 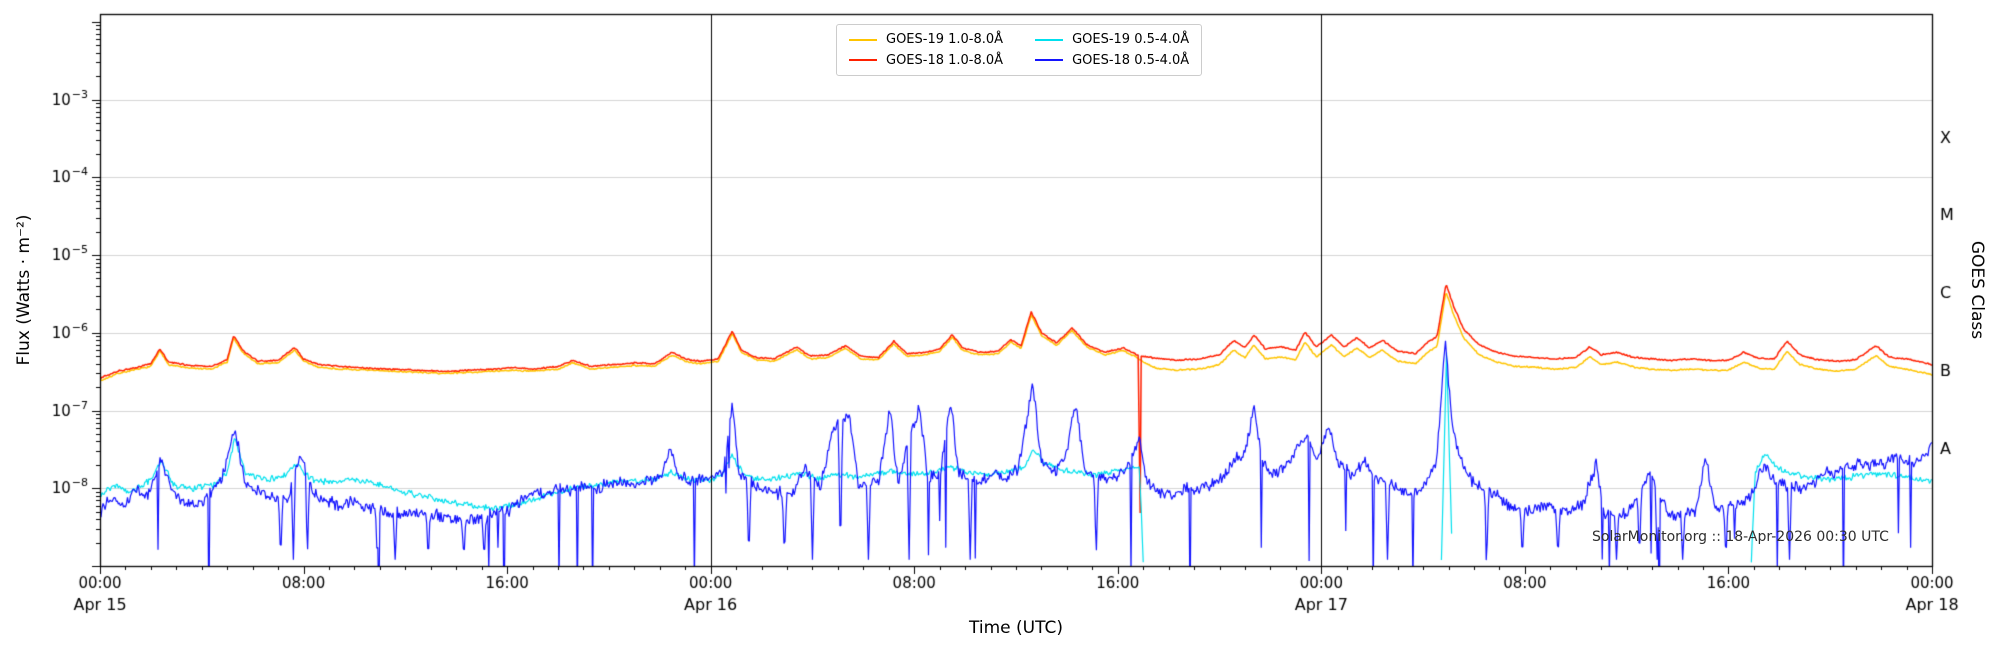 What do you see at coordinates (945, 60) in the screenshot?
I see `legend-label: GOES-18 1.0-8.0Å` at bounding box center [945, 60].